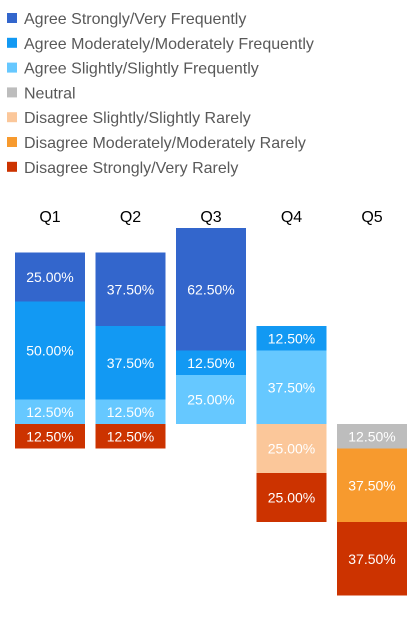  I want to click on bar-group-q4: Q4 37.50% 12.50% 25.00% 25.00%, so click(291, 365).